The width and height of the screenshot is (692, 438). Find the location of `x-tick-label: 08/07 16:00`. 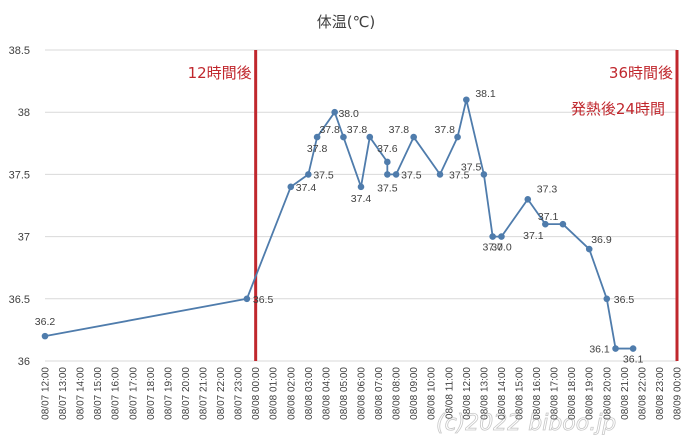

x-tick-label: 08/07 16:00 is located at coordinates (116, 393).